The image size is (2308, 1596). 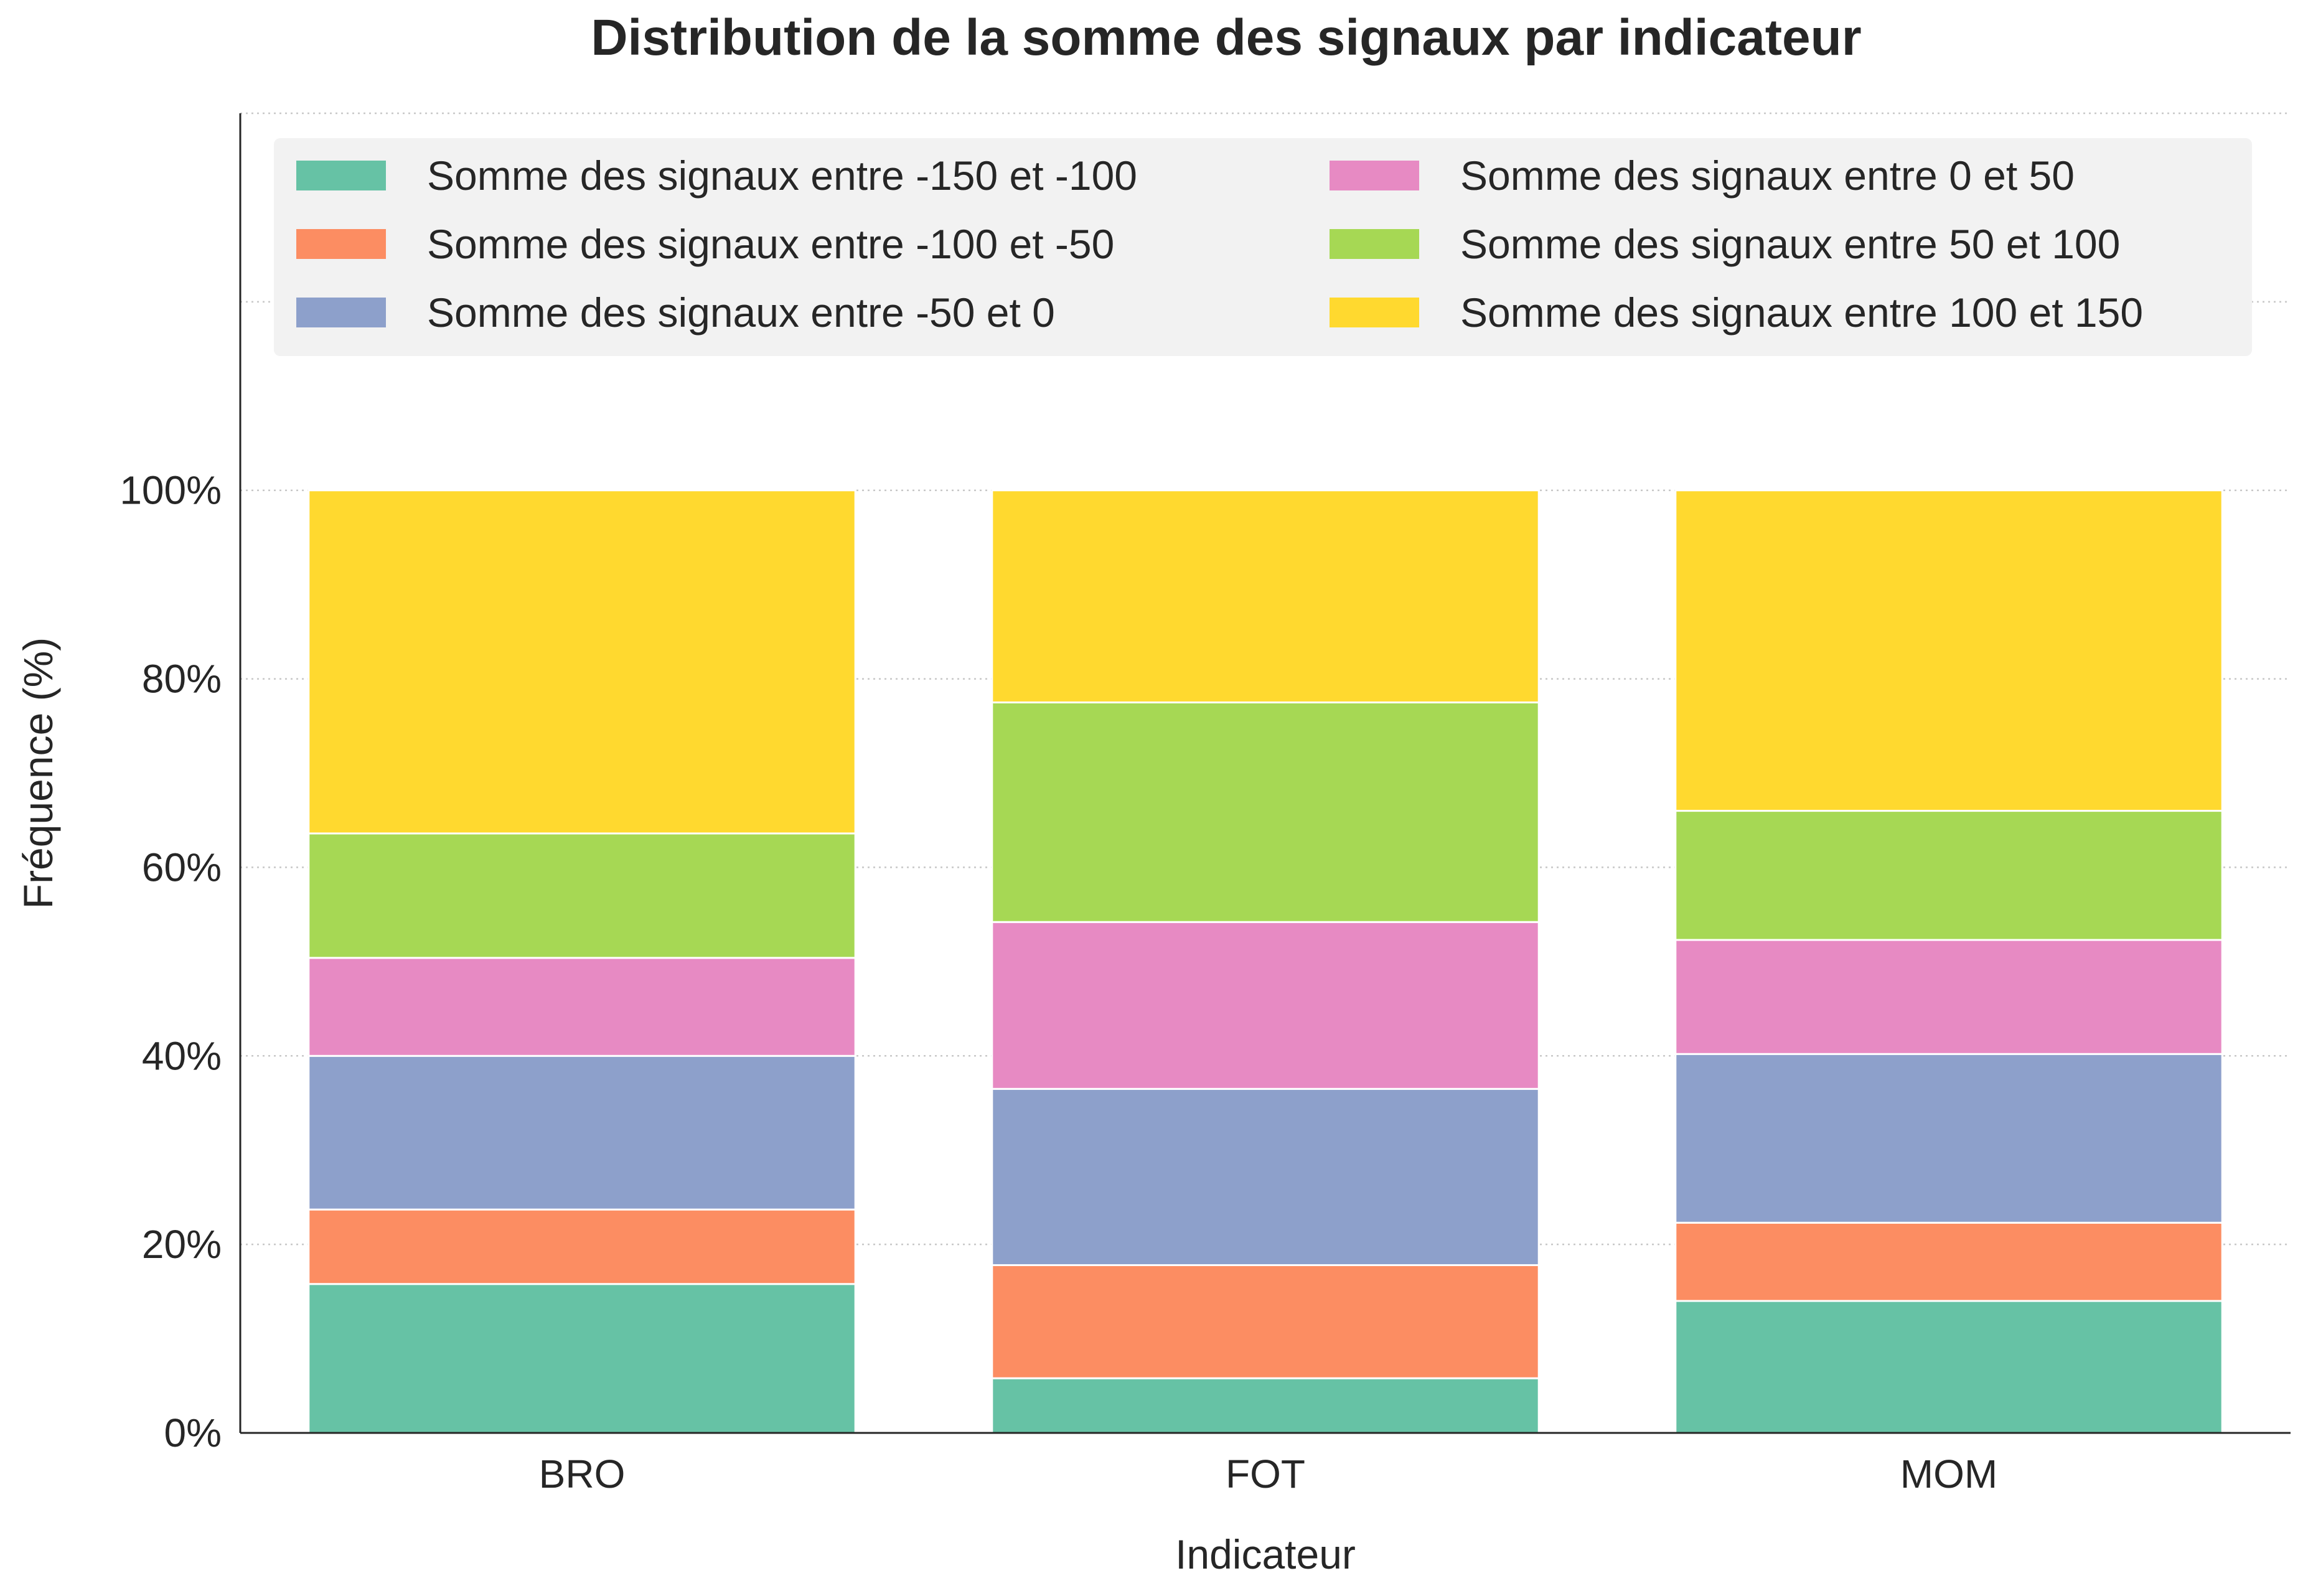 I want to click on x-tick-labels: BRO FOT MOM, so click(x=1268, y=1474).